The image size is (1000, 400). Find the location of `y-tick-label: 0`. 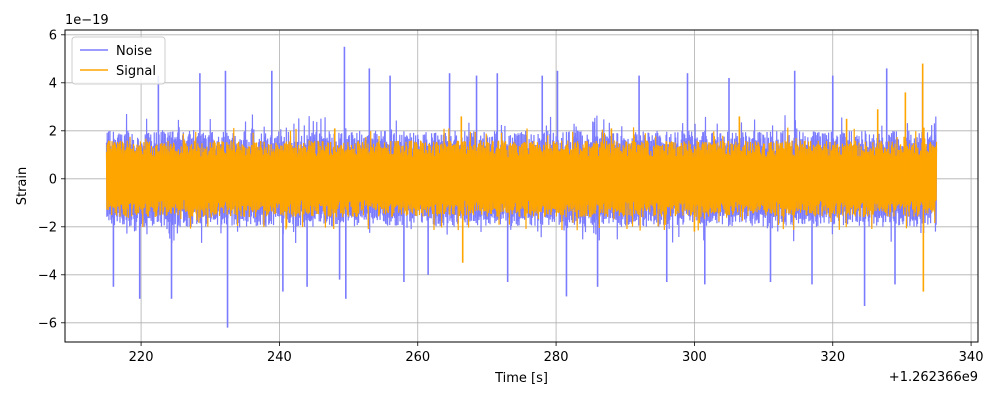

y-tick-label: 0 is located at coordinates (53, 179).